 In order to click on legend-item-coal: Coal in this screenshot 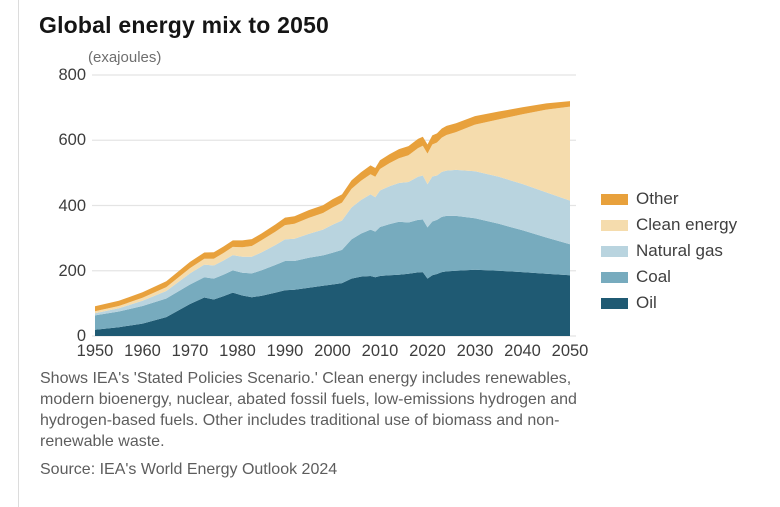, I will do `click(669, 277)`.